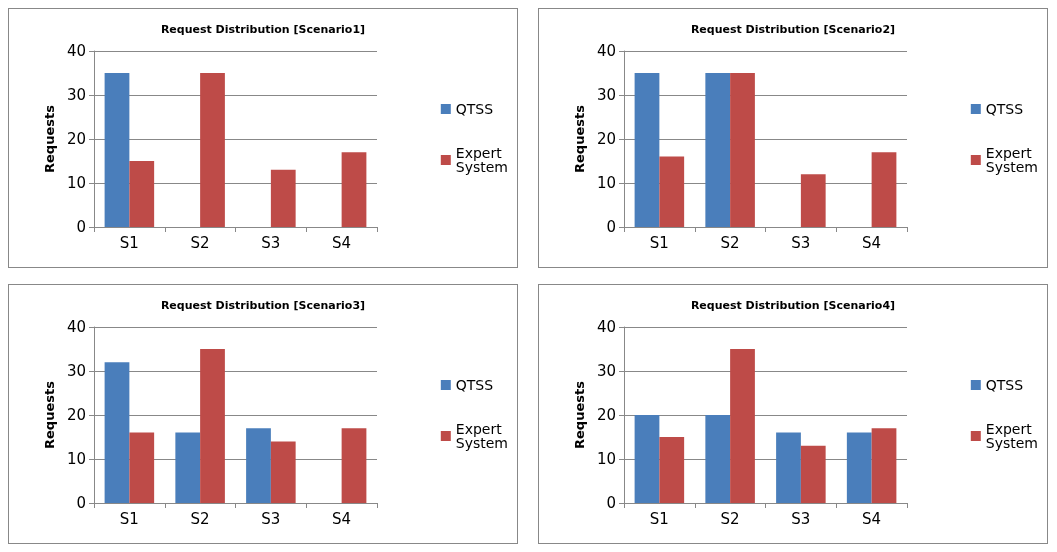  What do you see at coordinates (263, 305) in the screenshot?
I see `chart-title: Request Distribution [Scenario3]` at bounding box center [263, 305].